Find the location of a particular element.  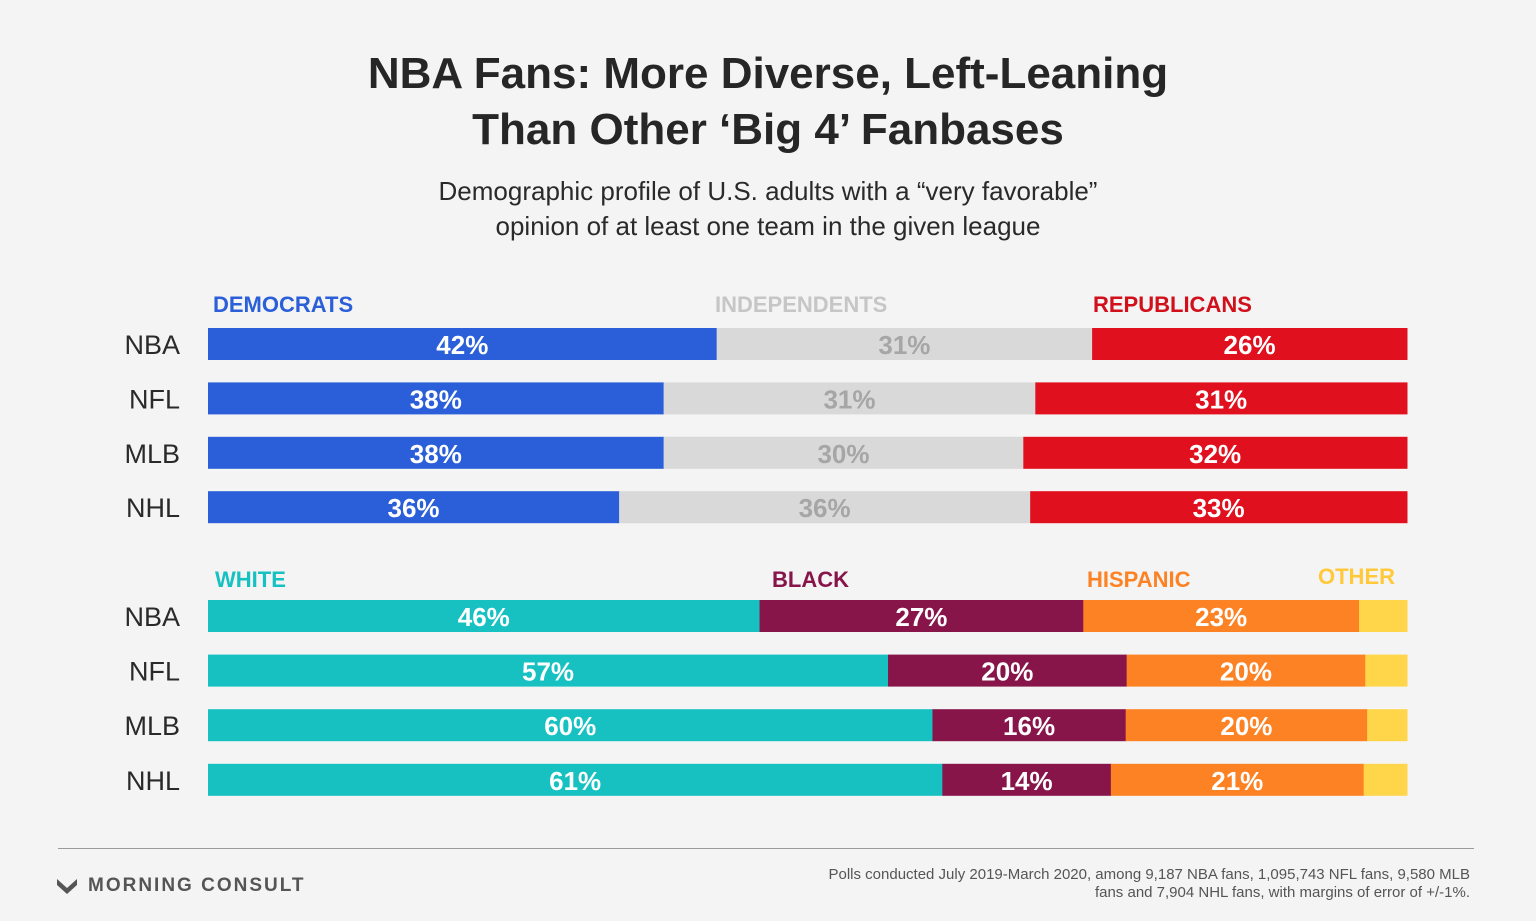

legend-republicans: REPUBLICANS is located at coordinates (1172, 304).